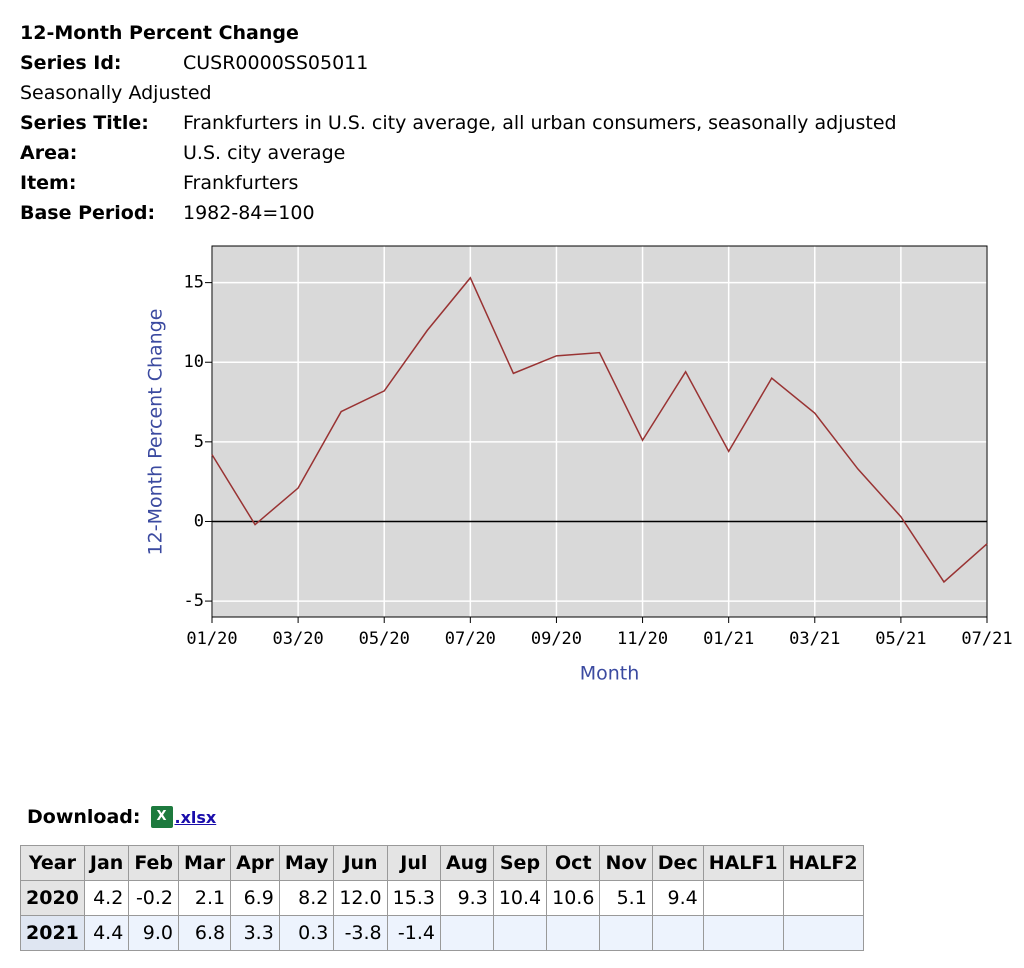  I want to click on x-tick-label: 03/20, so click(298, 639).